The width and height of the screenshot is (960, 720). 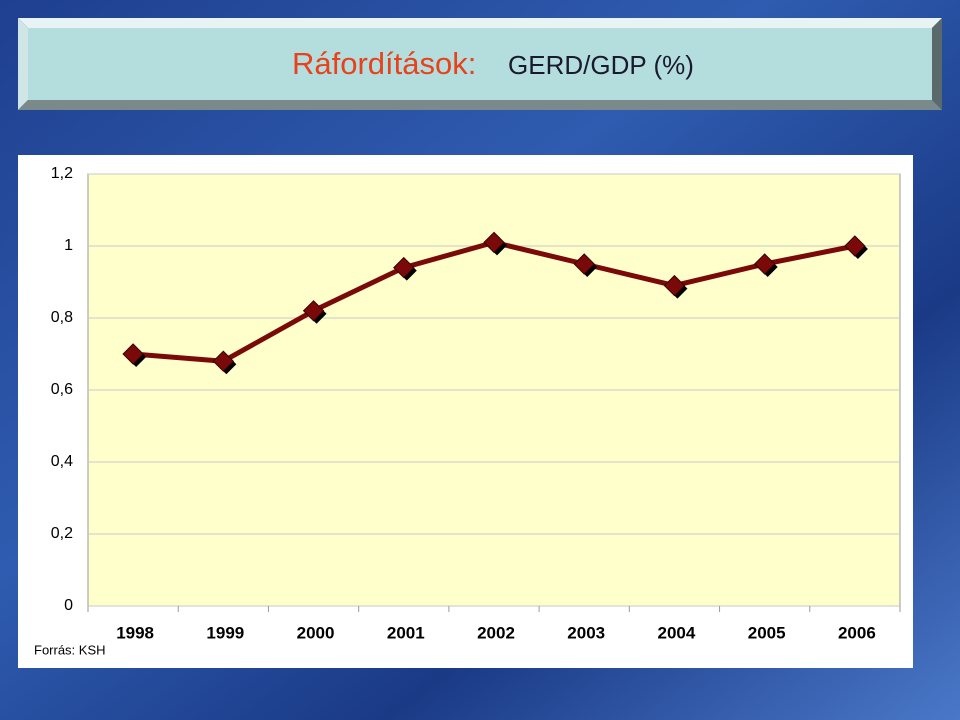 What do you see at coordinates (62, 461) in the screenshot?
I see `y-tick-label: 0,4` at bounding box center [62, 461].